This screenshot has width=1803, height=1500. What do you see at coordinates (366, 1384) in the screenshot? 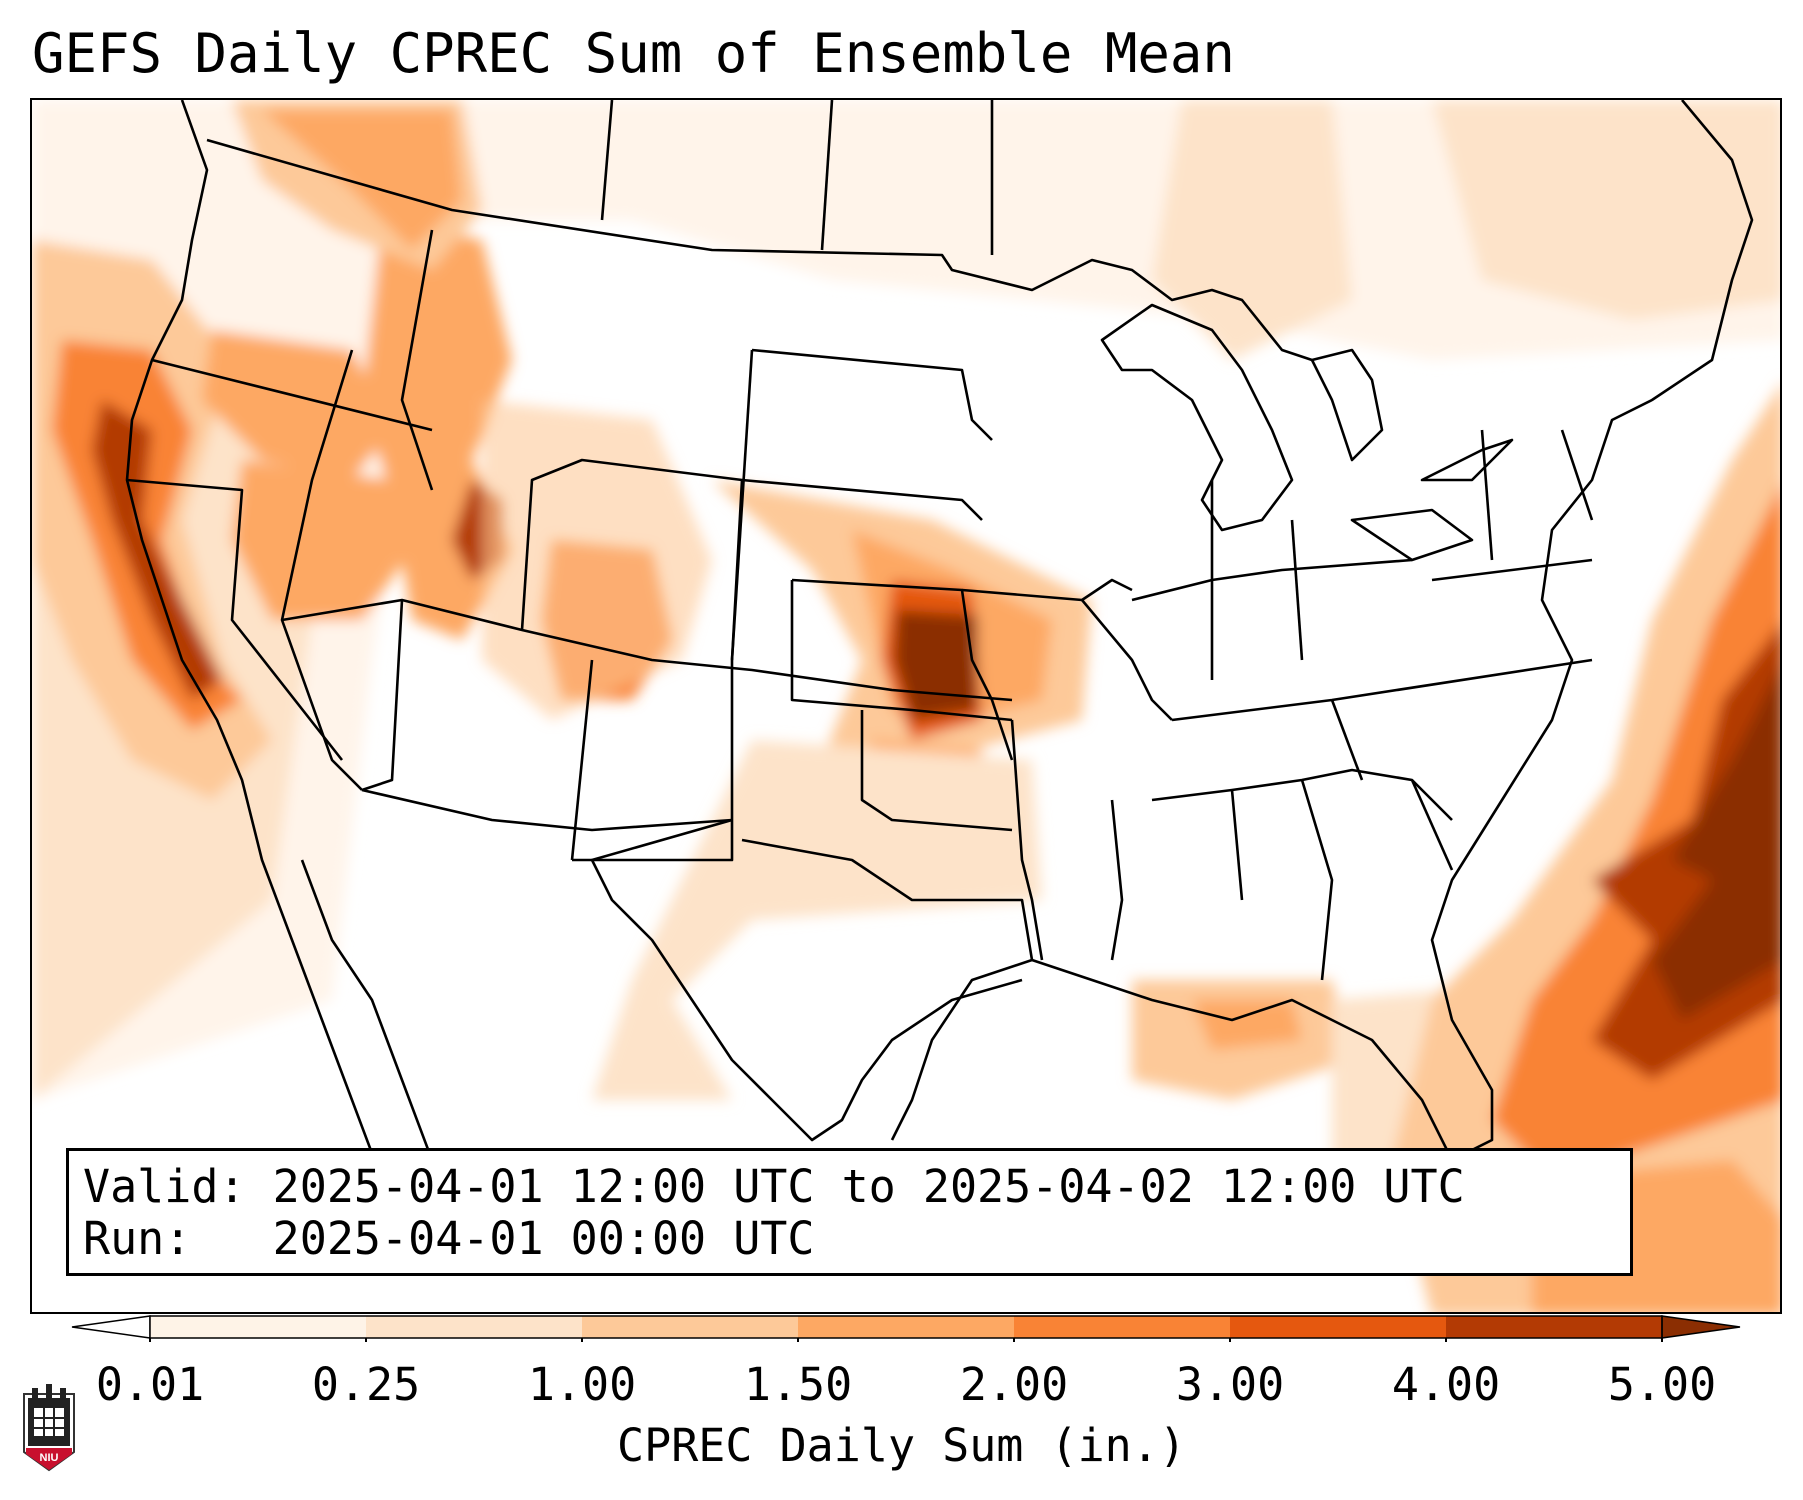
I see `colorbar-tick-label: 0.25` at bounding box center [366, 1384].